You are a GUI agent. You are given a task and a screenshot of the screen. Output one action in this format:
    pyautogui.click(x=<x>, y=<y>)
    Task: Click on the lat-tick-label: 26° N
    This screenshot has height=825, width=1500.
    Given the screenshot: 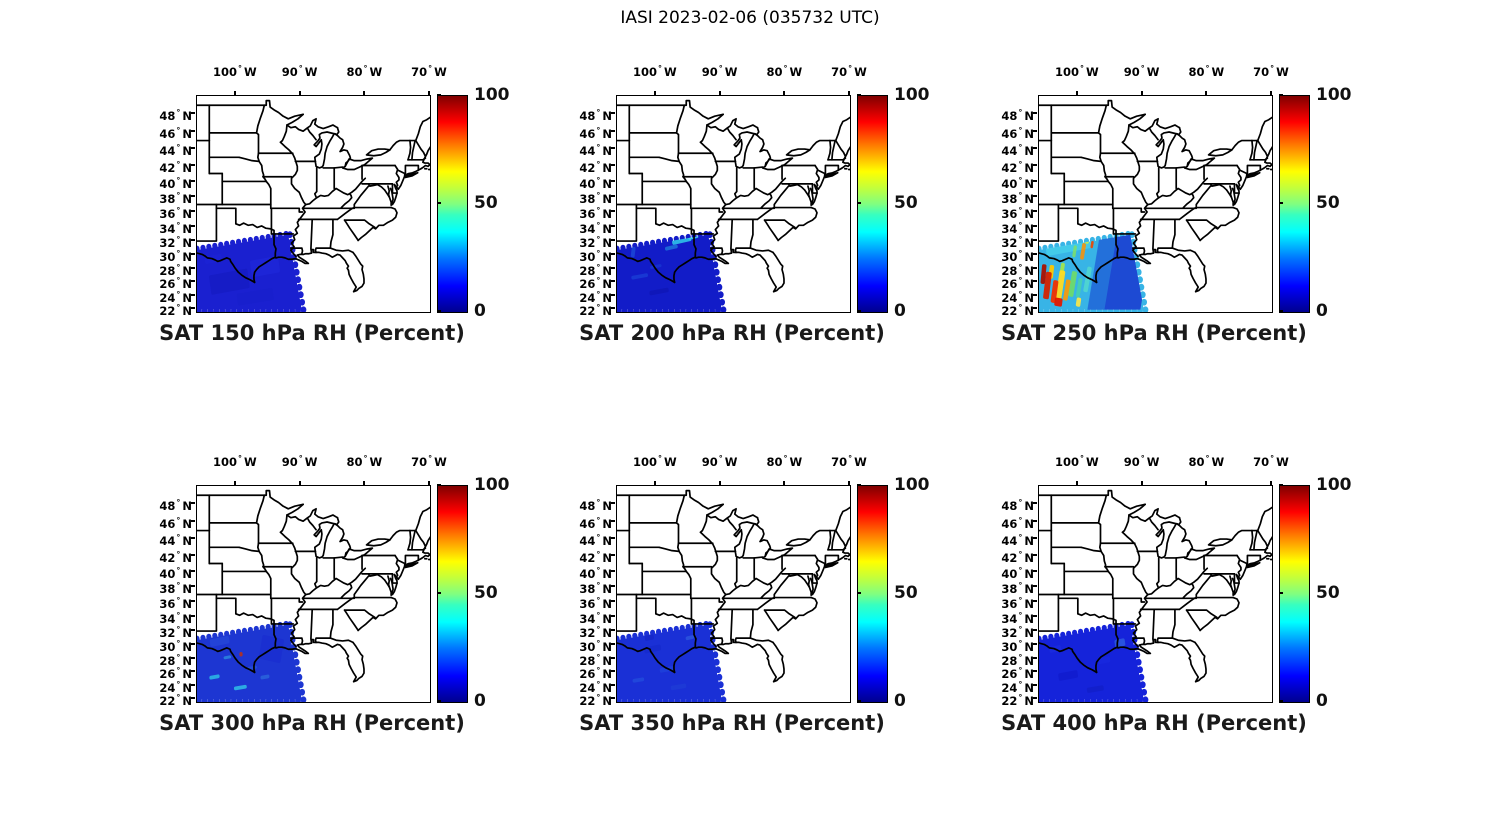 What is the action you would take?
    pyautogui.click(x=1017, y=284)
    